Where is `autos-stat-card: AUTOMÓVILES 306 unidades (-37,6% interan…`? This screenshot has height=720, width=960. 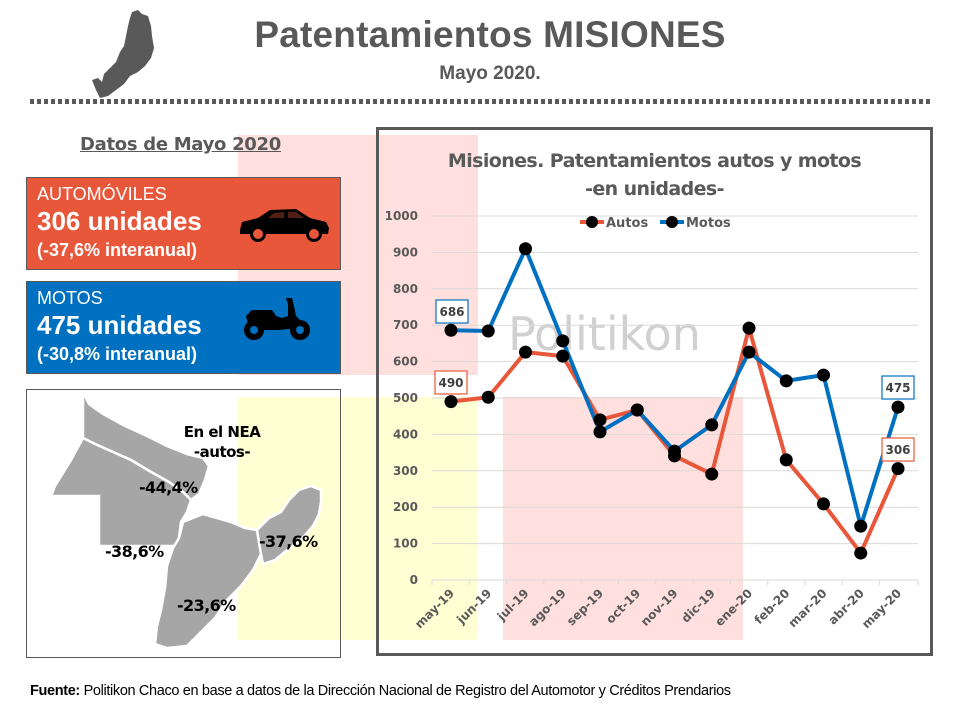
autos-stat-card: AUTOMÓVILES 306 unidades (-37,6% interan… is located at coordinates (183, 223).